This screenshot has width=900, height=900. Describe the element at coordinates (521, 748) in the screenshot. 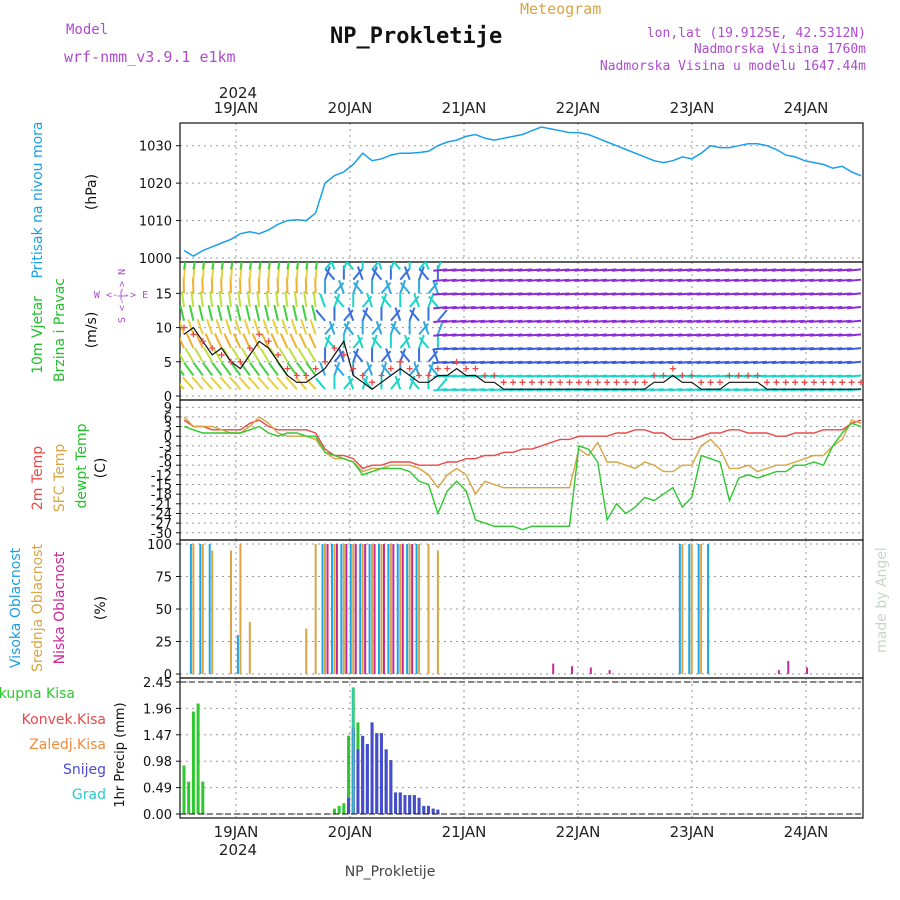

I see `panel-frame` at that location.